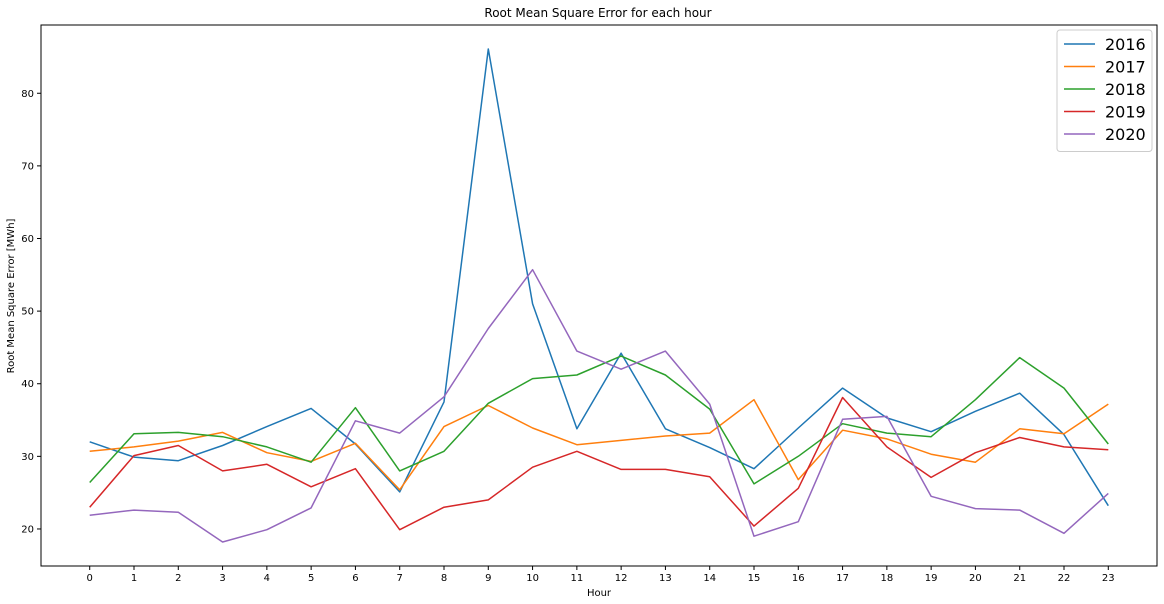  What do you see at coordinates (754, 578) in the screenshot?
I see `x-tick-label: 15` at bounding box center [754, 578].